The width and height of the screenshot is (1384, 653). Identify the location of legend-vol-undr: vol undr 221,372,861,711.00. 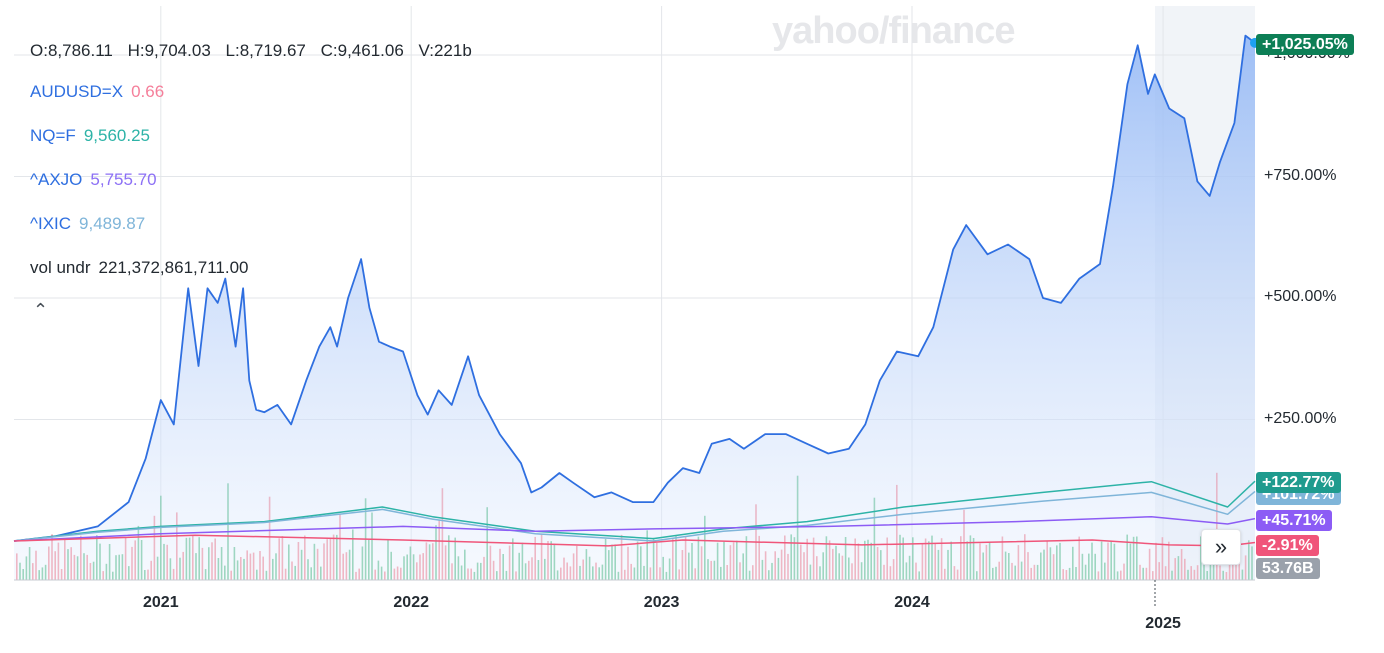
(139, 268).